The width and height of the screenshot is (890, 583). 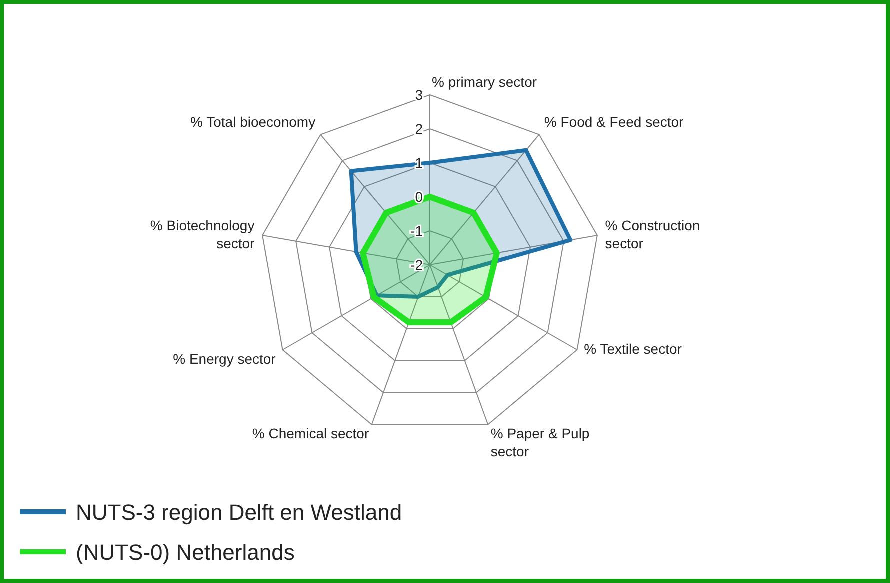 I want to click on spoke-label: % Construction sector, so click(x=652, y=234).